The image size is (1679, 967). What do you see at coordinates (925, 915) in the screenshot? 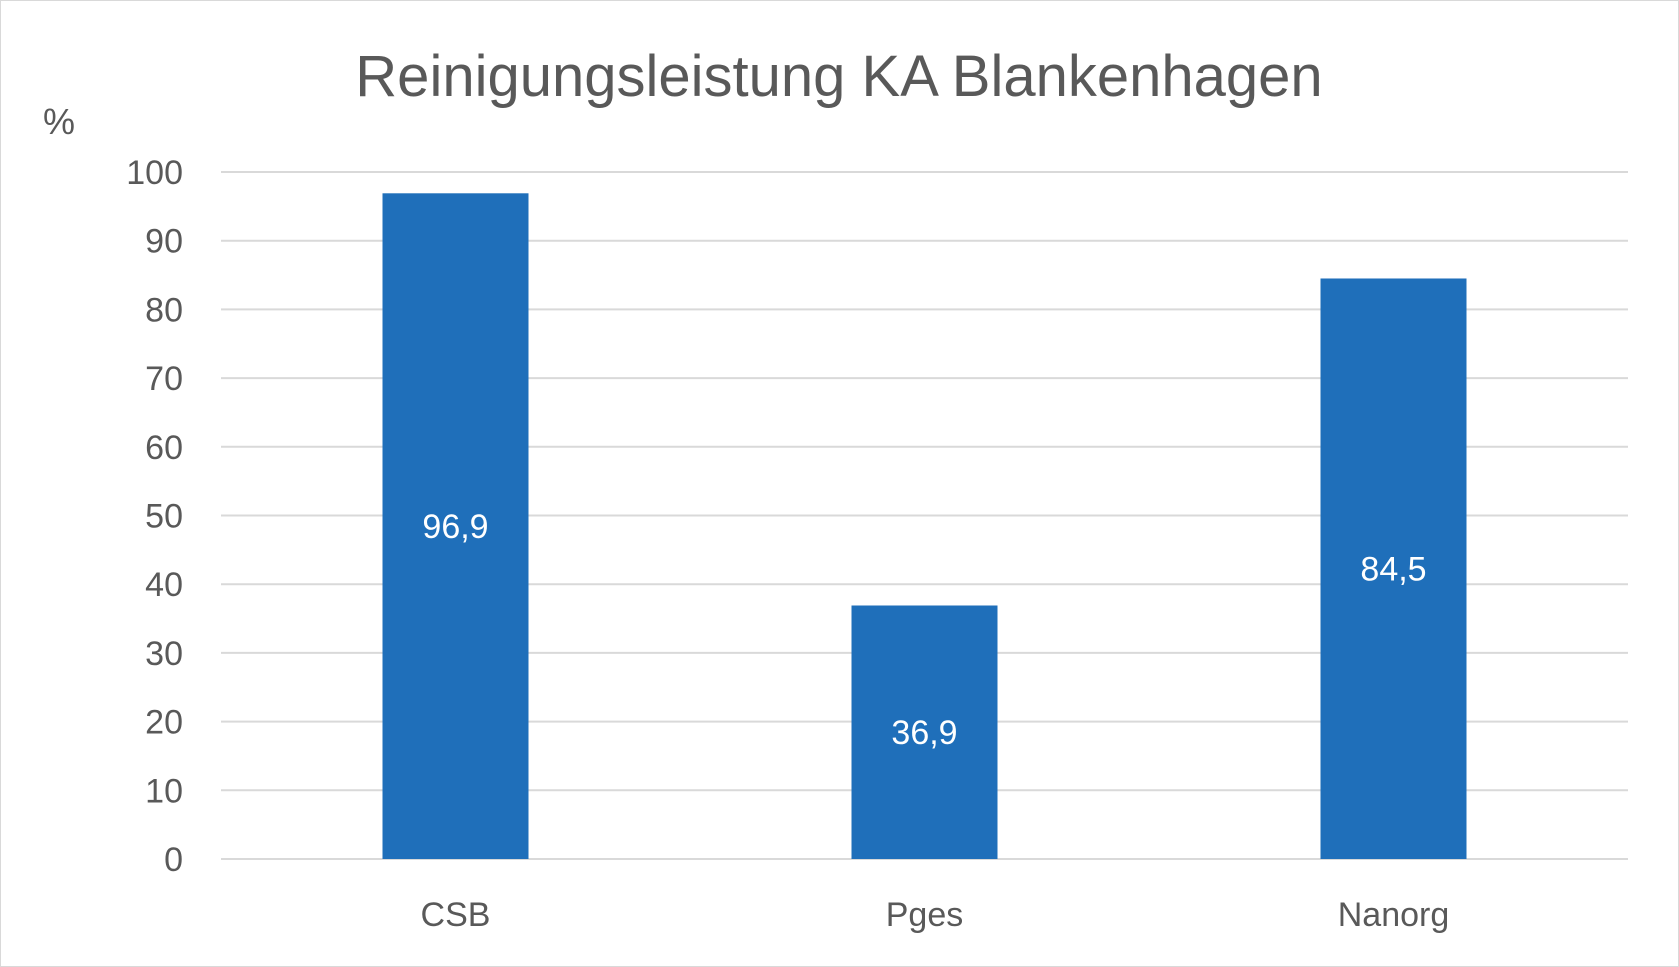
I see `x-category-label: Pges` at bounding box center [925, 915].